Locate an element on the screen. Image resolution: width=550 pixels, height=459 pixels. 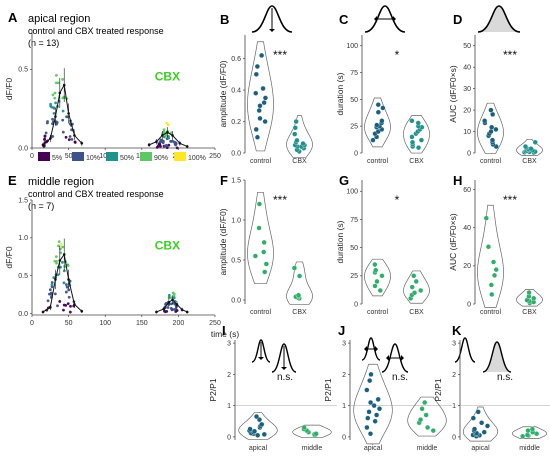
x-category-label: CBX is located at coordinates (529, 312).